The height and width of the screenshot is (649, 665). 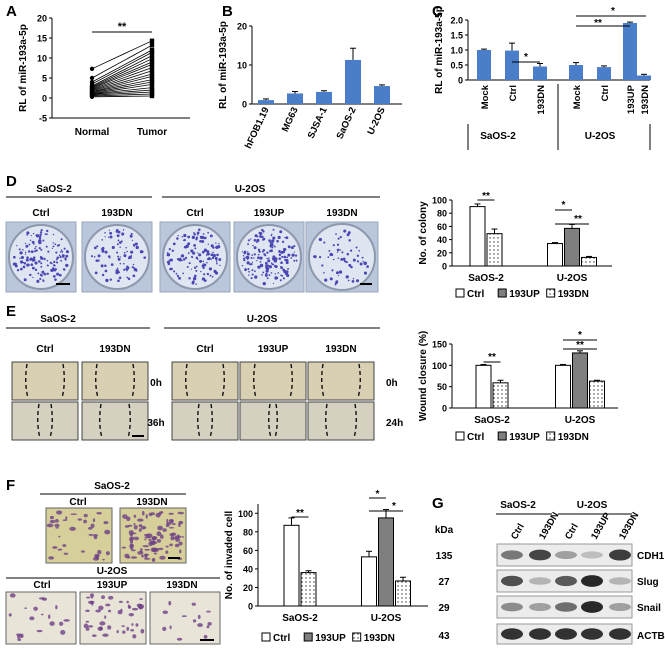 I want to click on D-bar-193DN, so click(x=589, y=261).